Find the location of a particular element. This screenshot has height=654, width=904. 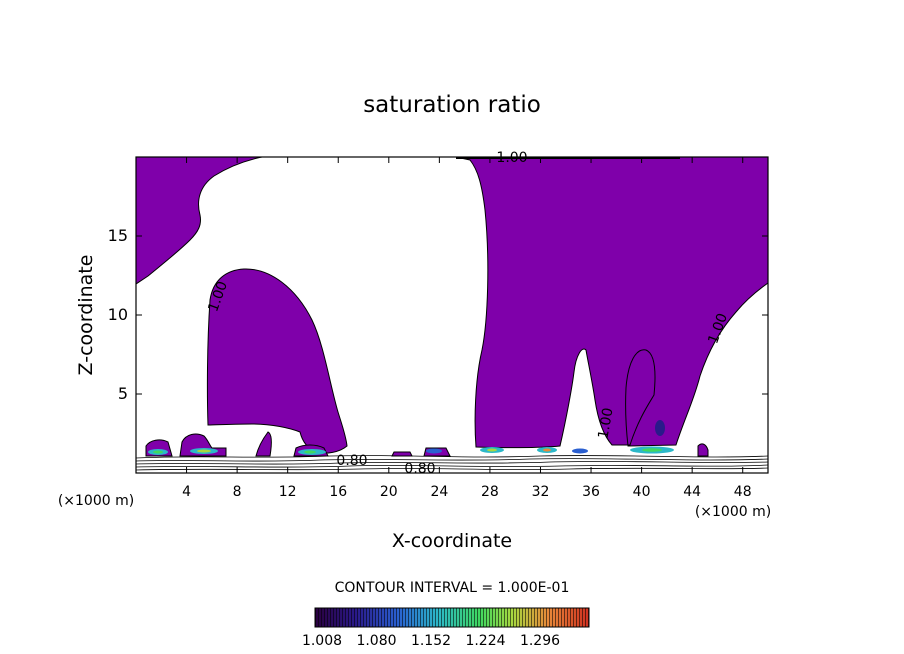

x-tick-label: 8 is located at coordinates (237, 492).